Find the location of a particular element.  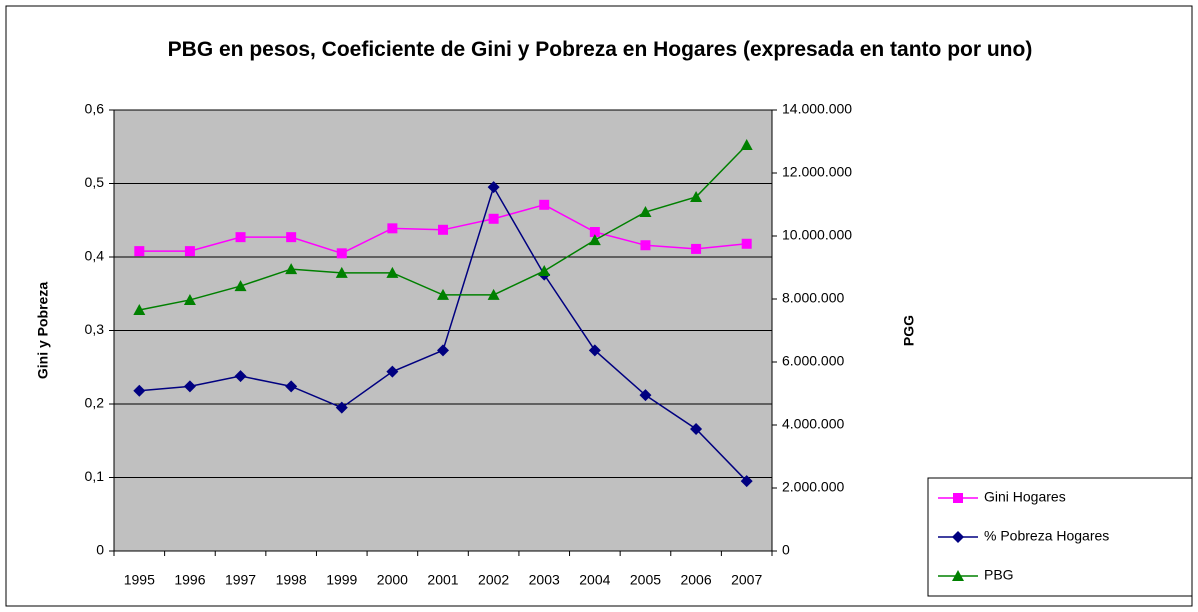

y-tick-label: 0,5 is located at coordinates (95, 182).